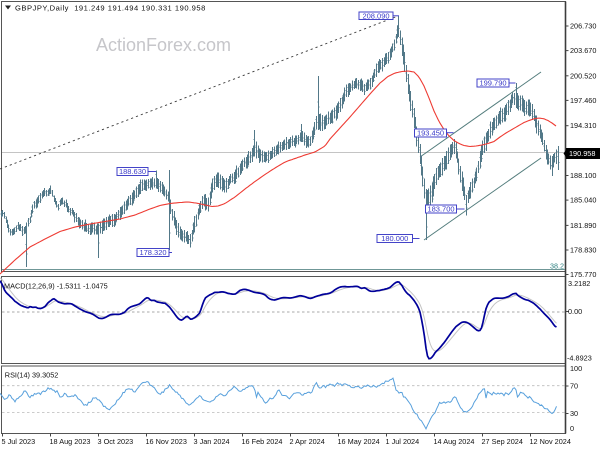  Describe the element at coordinates (359, 441) in the screenshot. I see `svg-text: 16 May 2024` at that location.